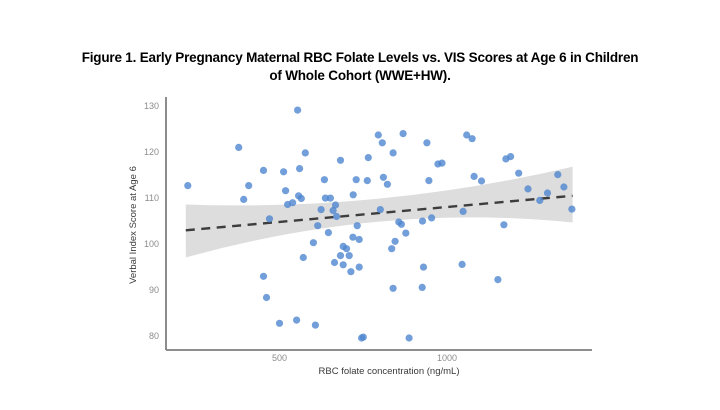  What do you see at coordinates (151, 106) in the screenshot?
I see `y-tick-label: 130` at bounding box center [151, 106].